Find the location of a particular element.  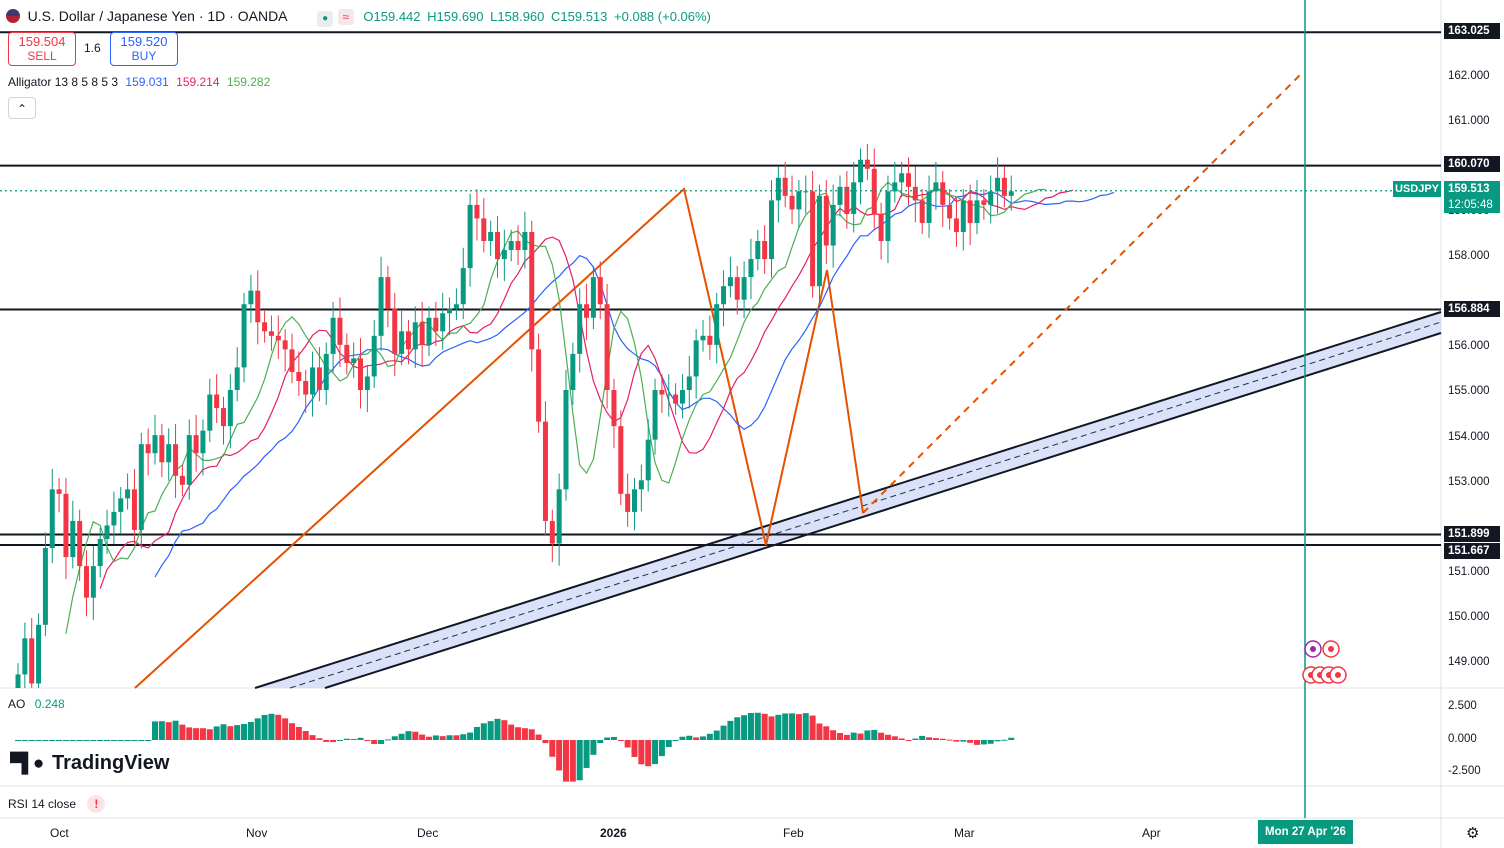

wave-icon: ≈ is located at coordinates (345, 17).